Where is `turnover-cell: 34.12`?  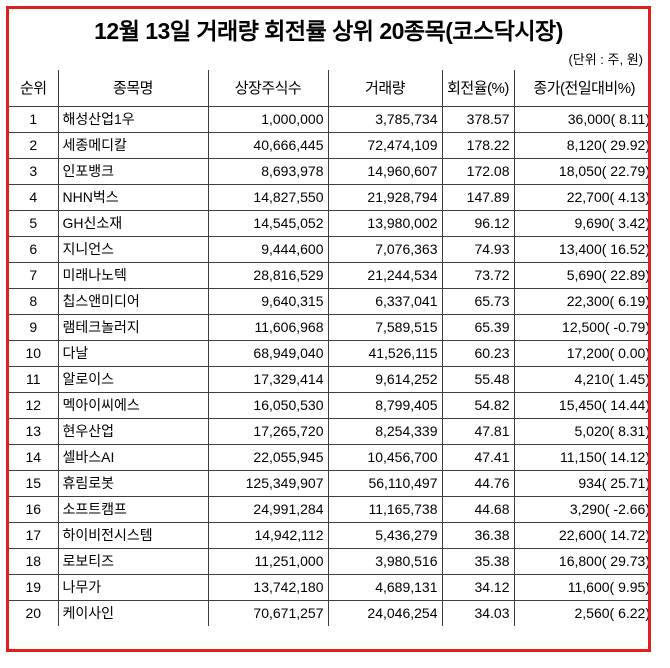
turnover-cell: 34.12 is located at coordinates (478, 587).